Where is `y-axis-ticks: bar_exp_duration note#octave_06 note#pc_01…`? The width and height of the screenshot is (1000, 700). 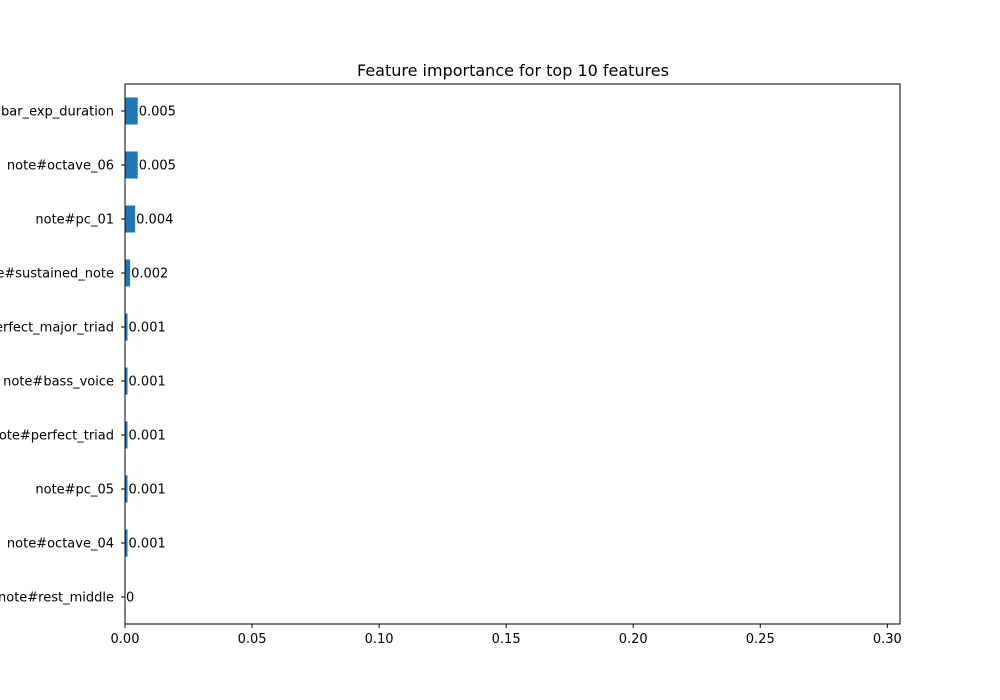 y-axis-ticks: bar_exp_duration note#octave_06 note#pc_01… is located at coordinates (62, 355).